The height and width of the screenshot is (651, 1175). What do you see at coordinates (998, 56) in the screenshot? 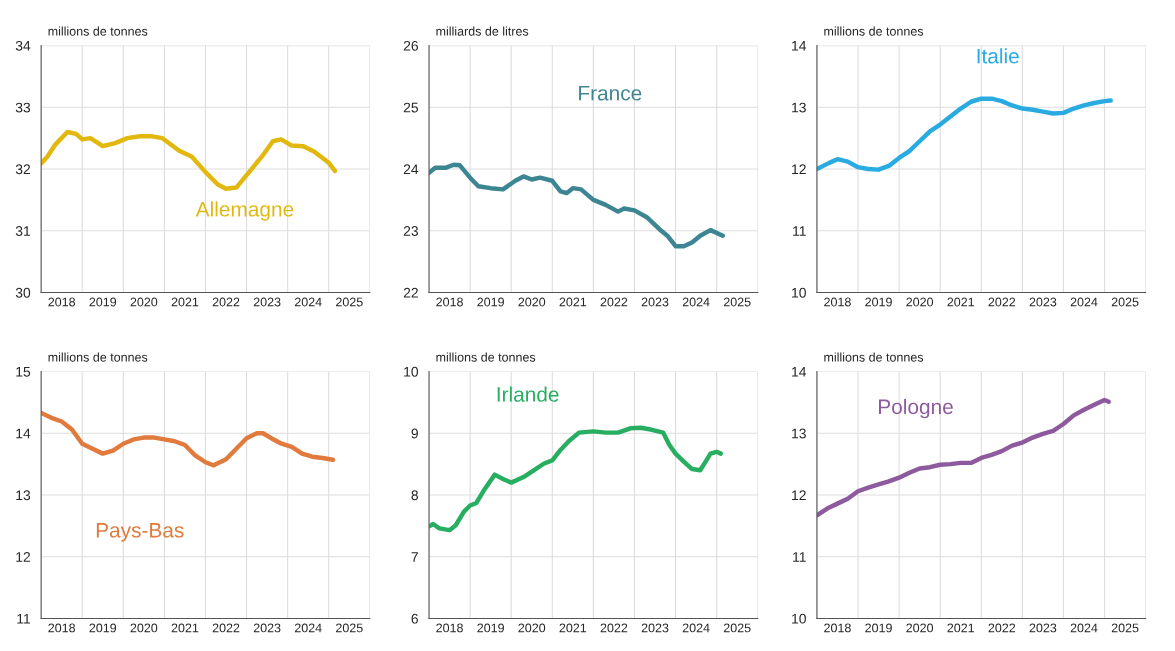
I see `series-label: Italie` at bounding box center [998, 56].